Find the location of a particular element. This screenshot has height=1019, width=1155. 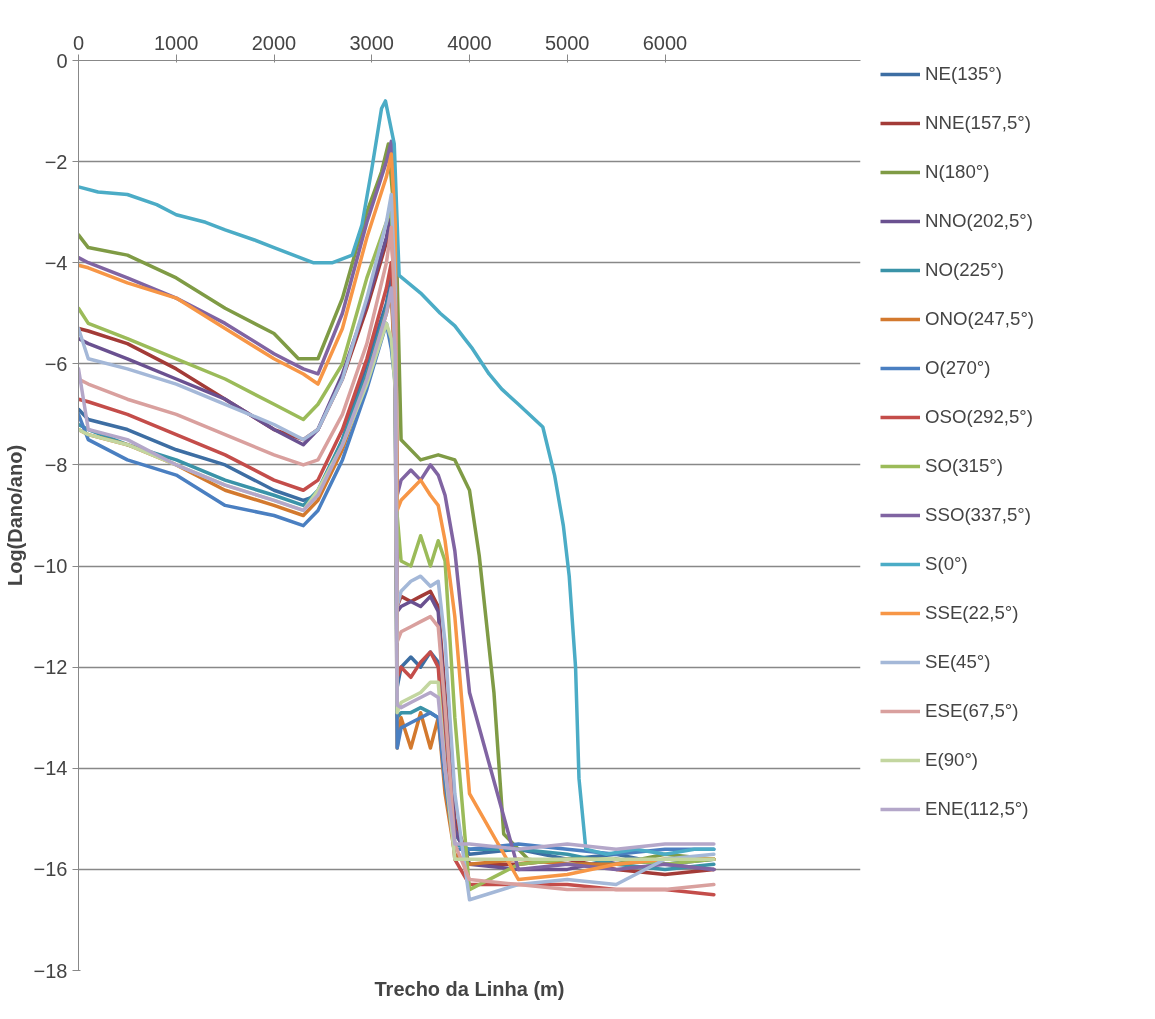

legend-label: S(0°) is located at coordinates (946, 564).